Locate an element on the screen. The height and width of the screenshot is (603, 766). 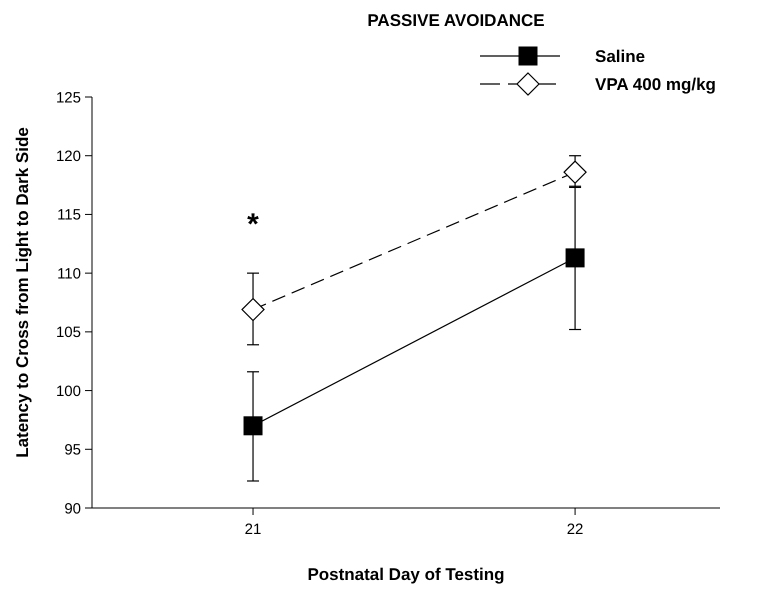
legend-label: Saline is located at coordinates (620, 56).